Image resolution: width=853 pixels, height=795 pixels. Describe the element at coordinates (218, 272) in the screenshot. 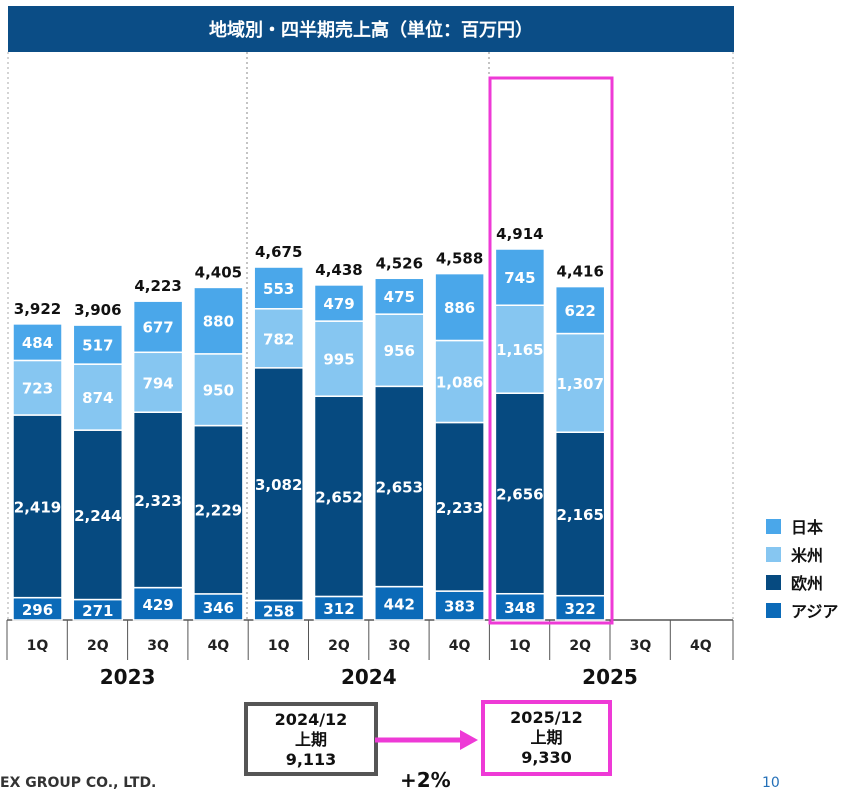

I see `total-label-3: 4,405` at that location.